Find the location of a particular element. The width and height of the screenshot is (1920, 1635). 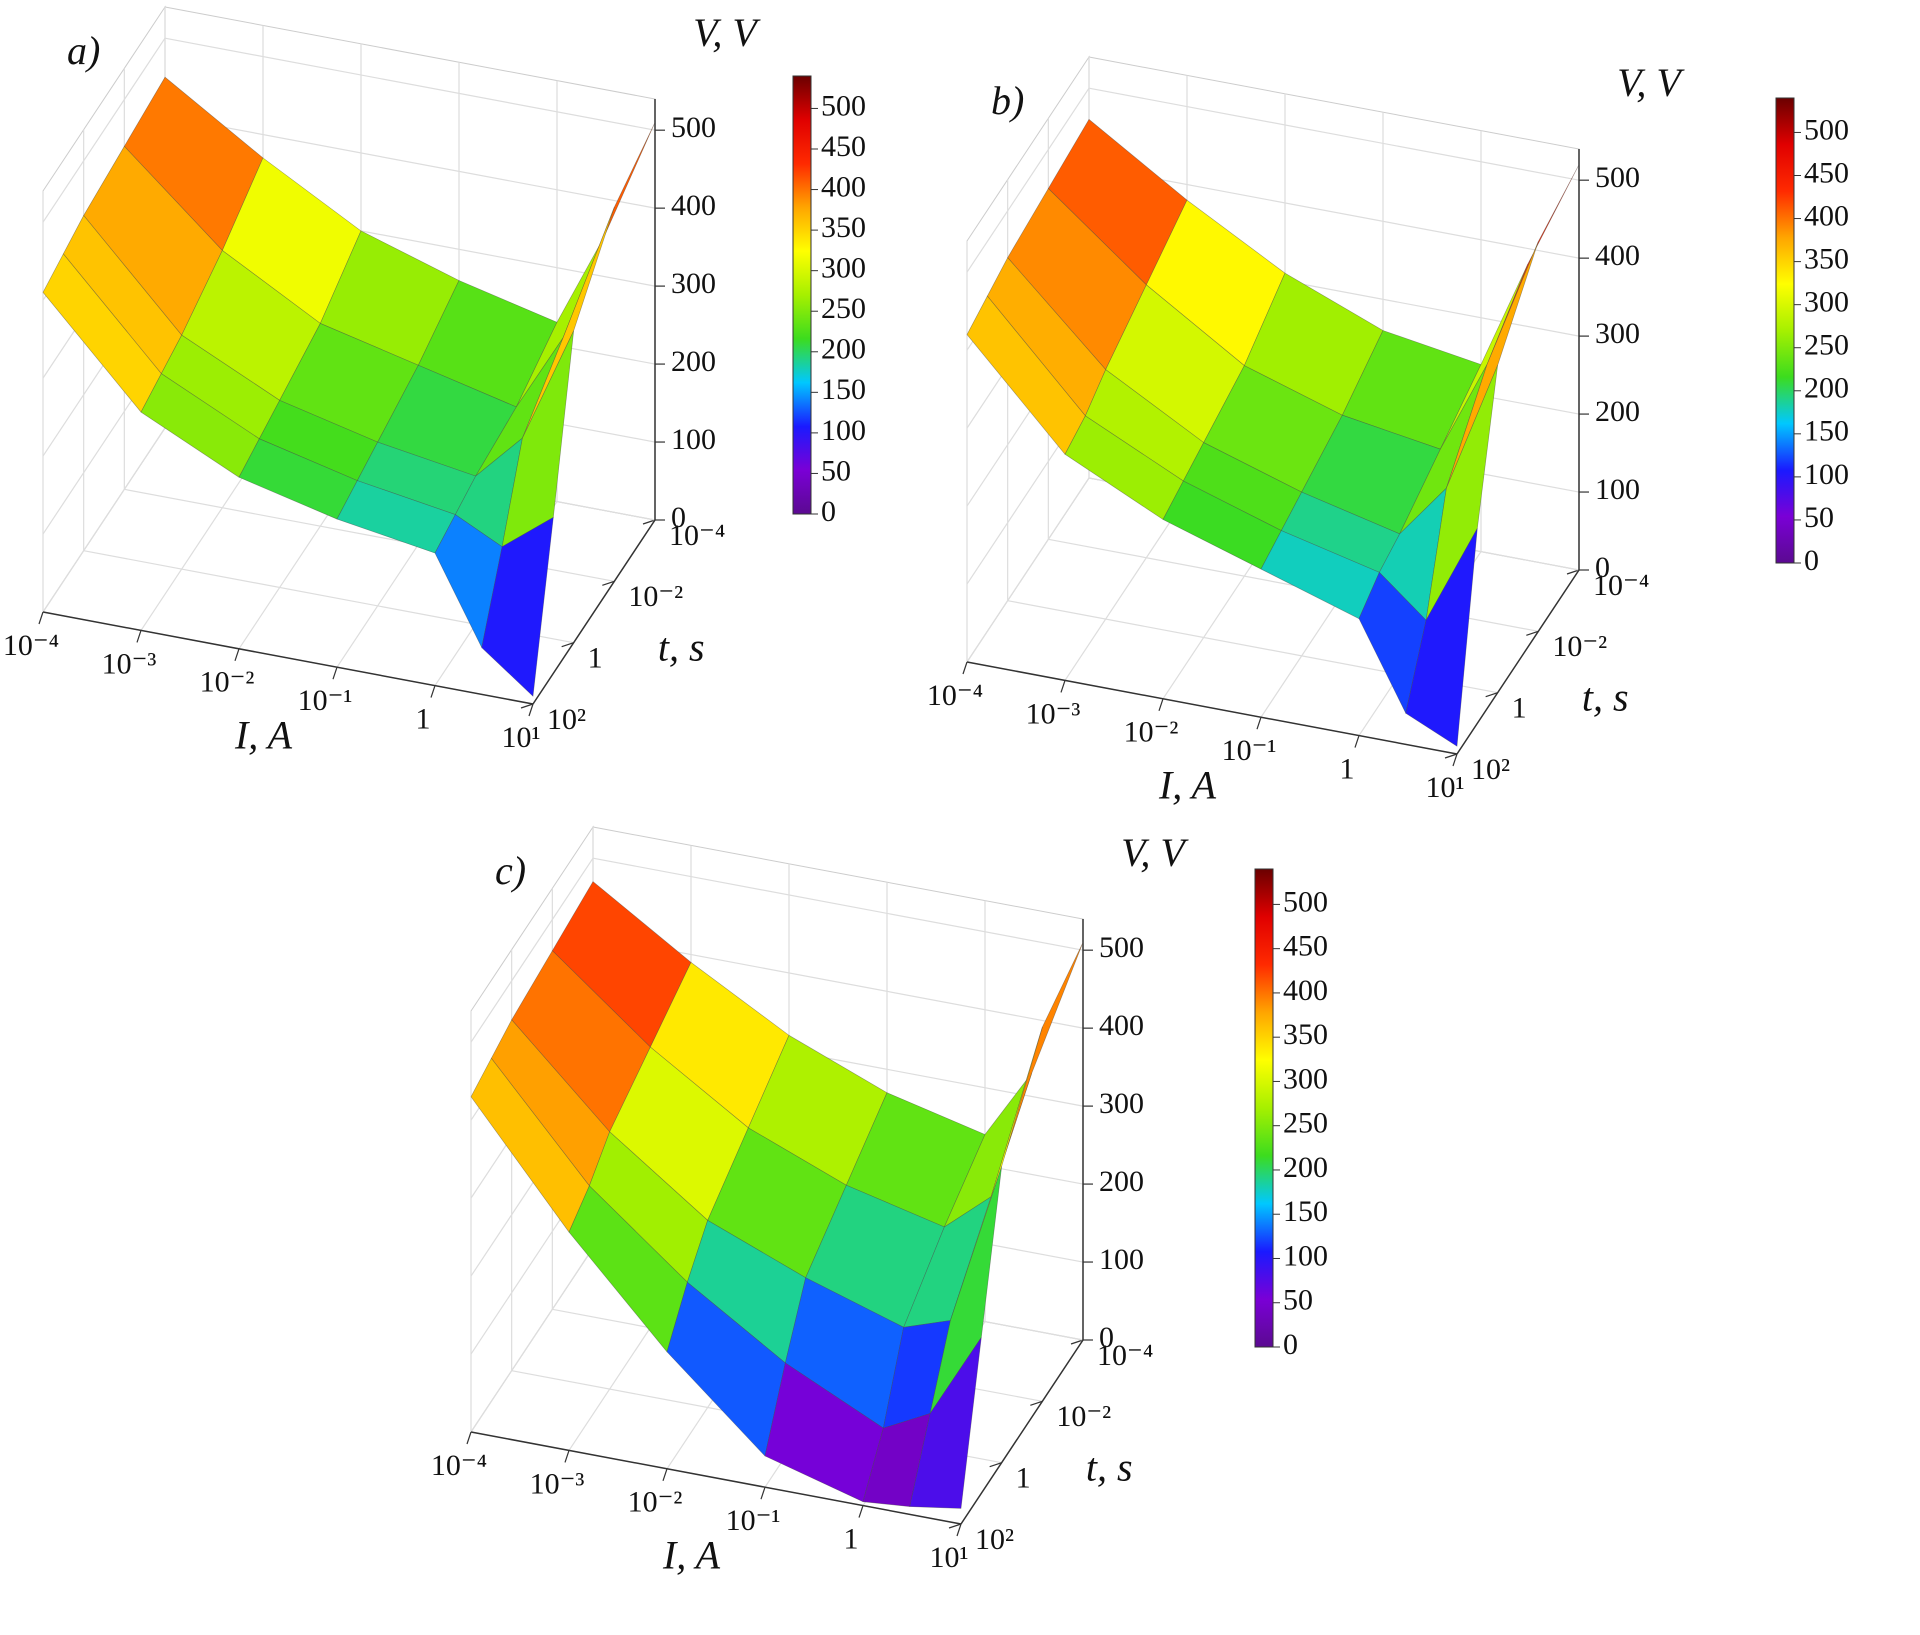

panel-label: b) is located at coordinates (1007, 100).